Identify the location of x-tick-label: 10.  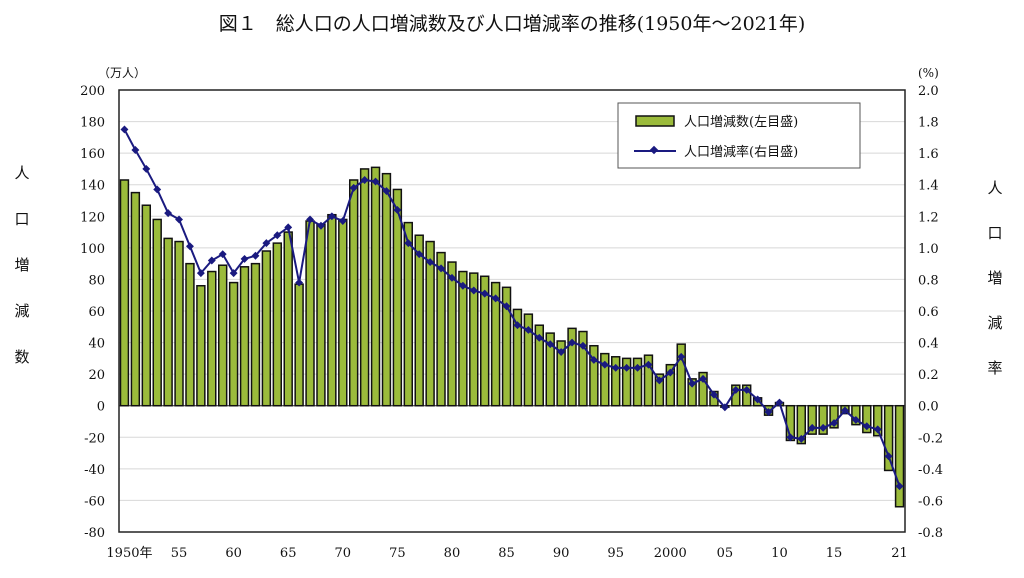
(779, 553).